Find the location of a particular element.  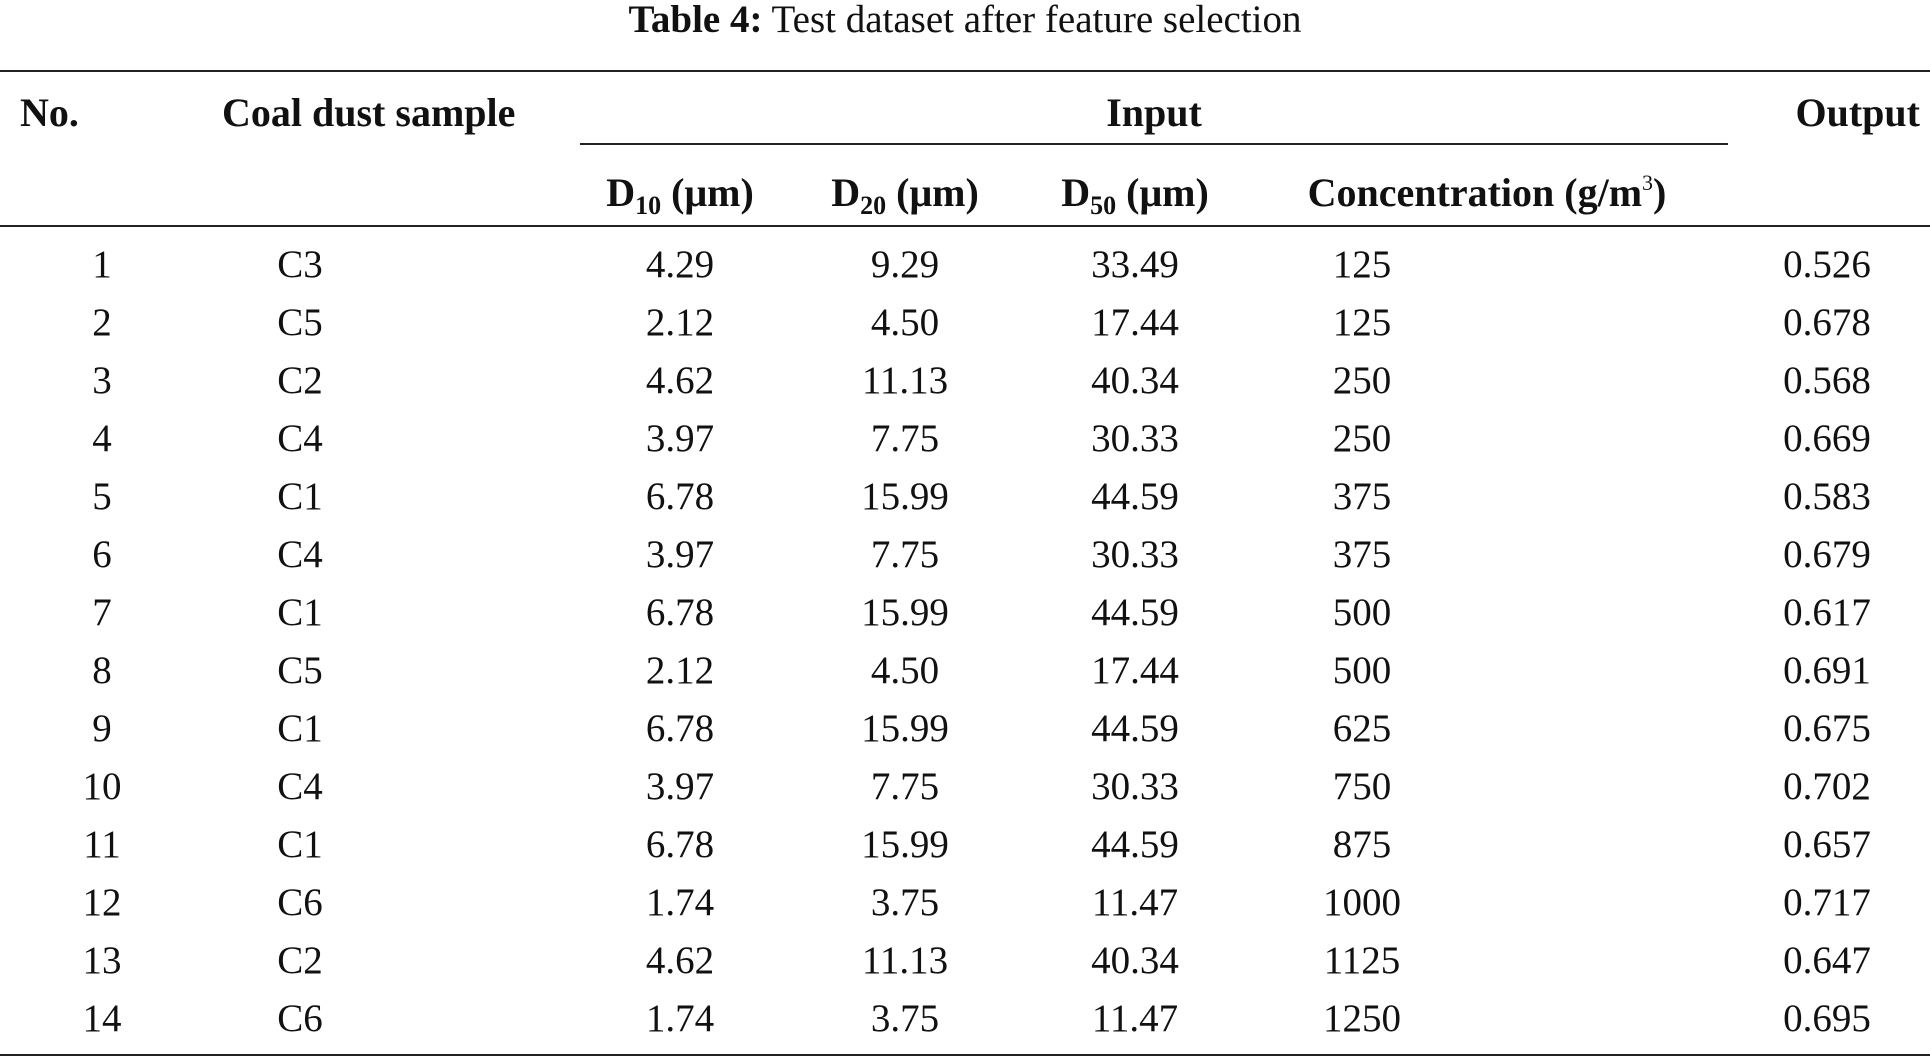

cell-no: 3 is located at coordinates (102, 380).